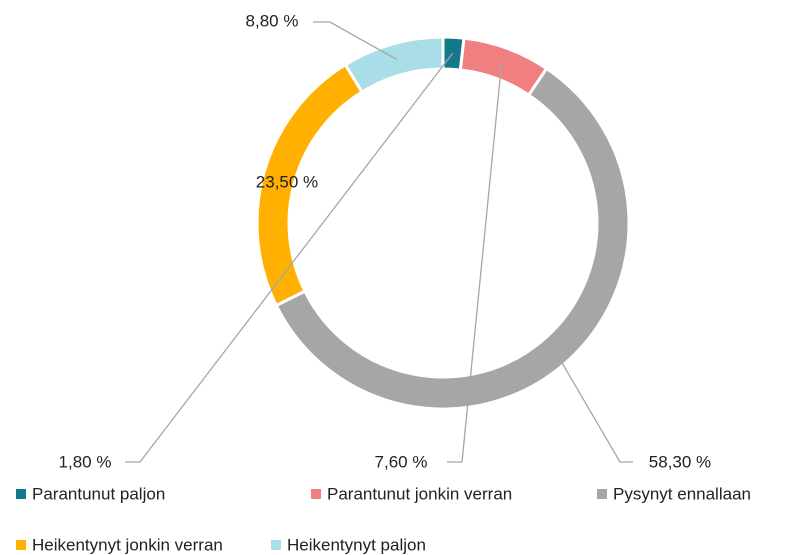 The height and width of the screenshot is (555, 797). I want to click on legend-label: Heikentynyt jonkin verran, so click(127, 544).